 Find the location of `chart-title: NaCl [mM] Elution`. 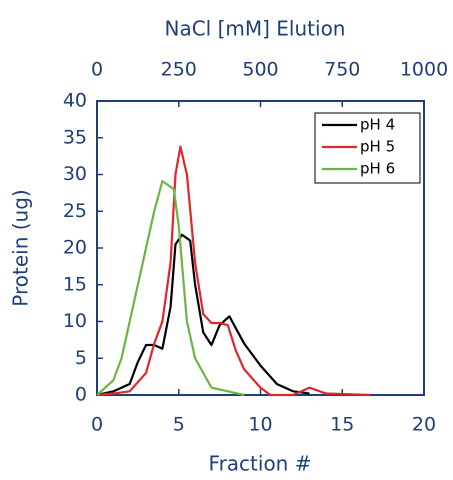

chart-title: NaCl [mM] Elution is located at coordinates (255, 29).